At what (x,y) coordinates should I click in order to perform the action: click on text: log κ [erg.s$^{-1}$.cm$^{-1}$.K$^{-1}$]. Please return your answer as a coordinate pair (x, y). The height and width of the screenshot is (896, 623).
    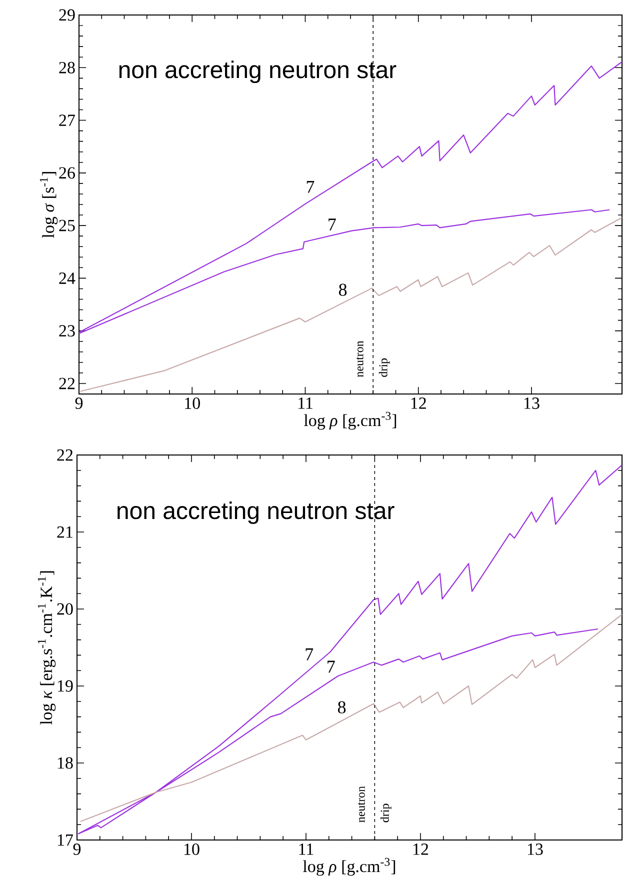
    Looking at the image, I should click on (47, 648).